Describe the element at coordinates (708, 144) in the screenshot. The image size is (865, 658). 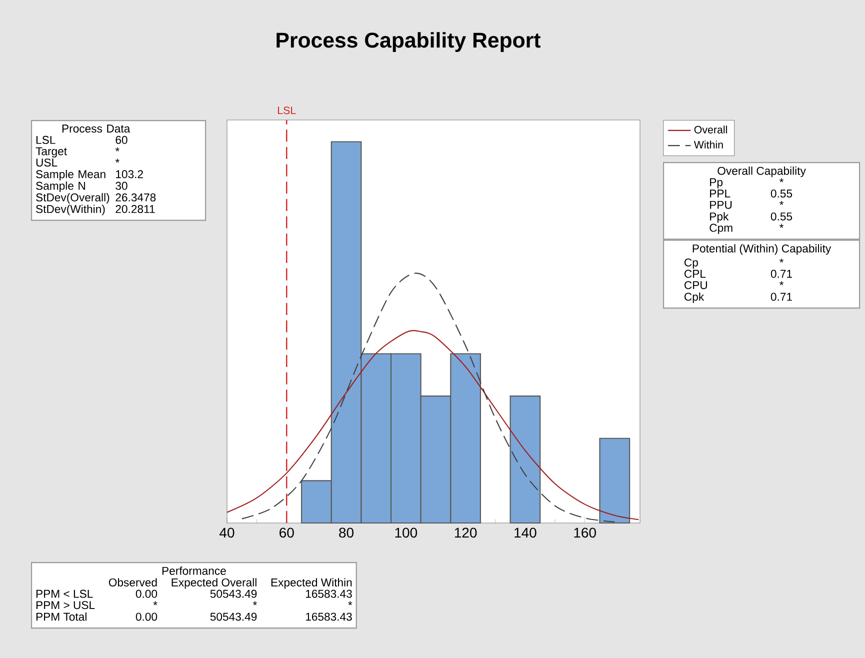
I see `legend-label: Within` at that location.